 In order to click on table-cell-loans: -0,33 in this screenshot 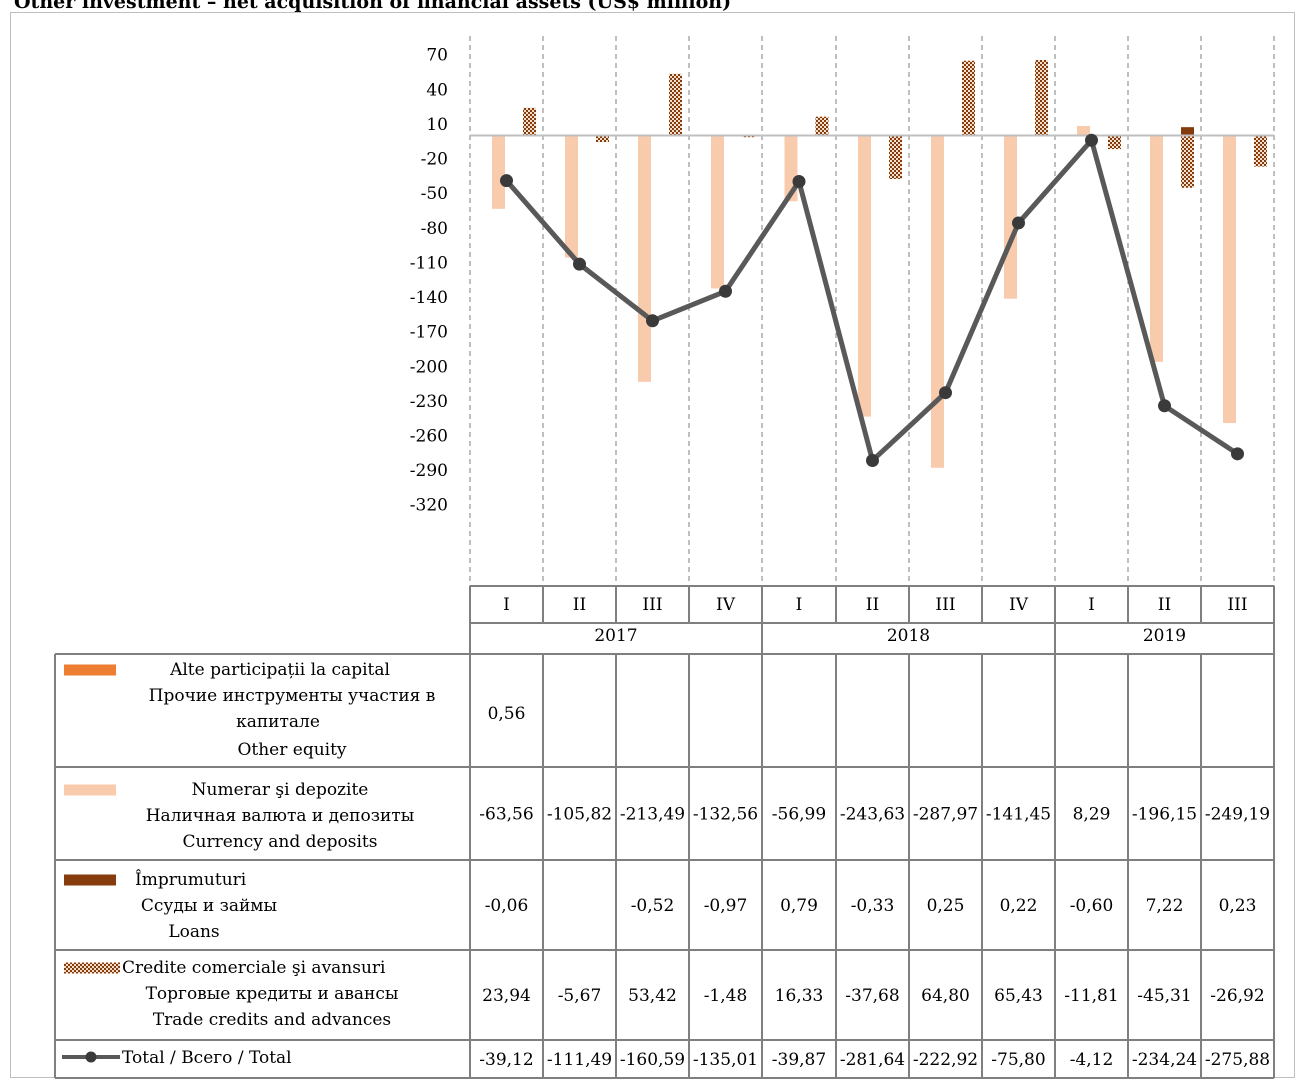, I will do `click(873, 906)`.